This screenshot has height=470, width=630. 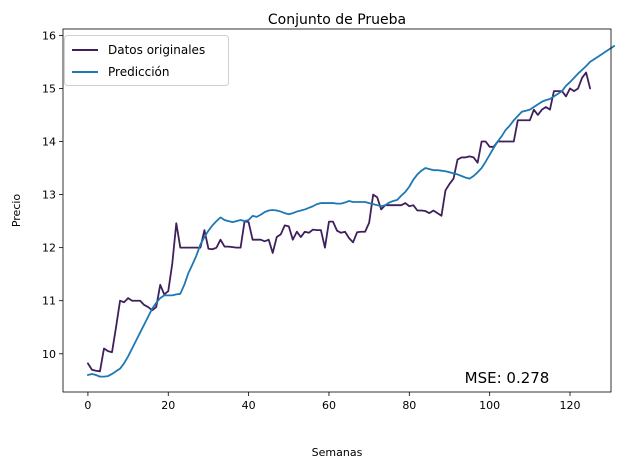 I want to click on x-tick-label: 120, so click(x=570, y=405).